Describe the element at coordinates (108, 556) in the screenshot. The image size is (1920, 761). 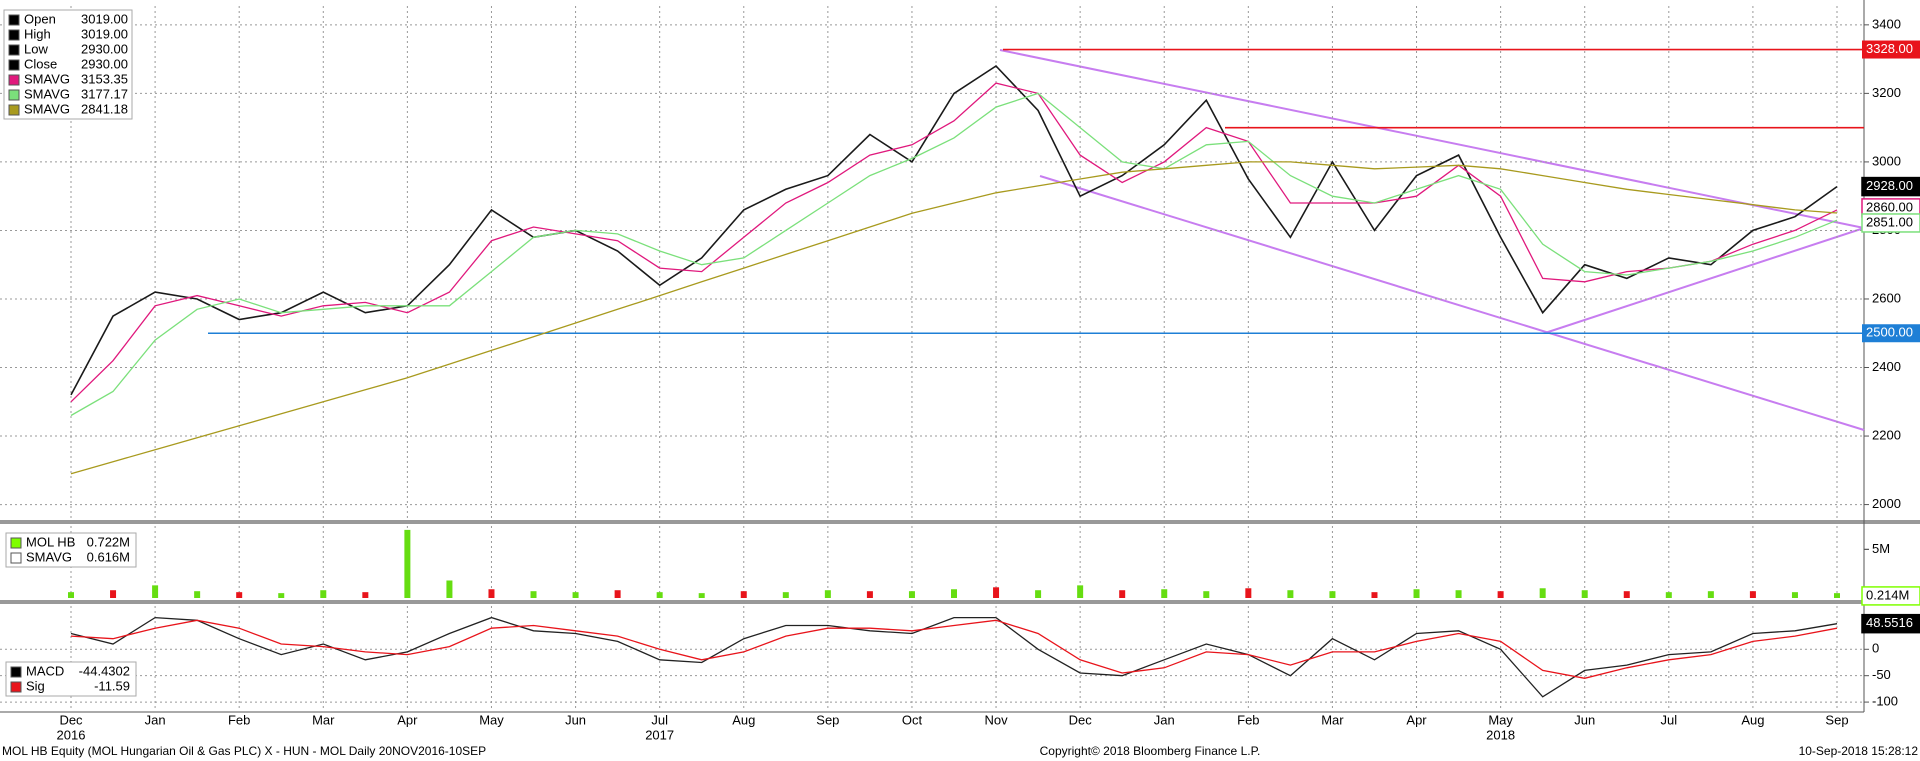
I see `legend-value: 0.616M` at that location.